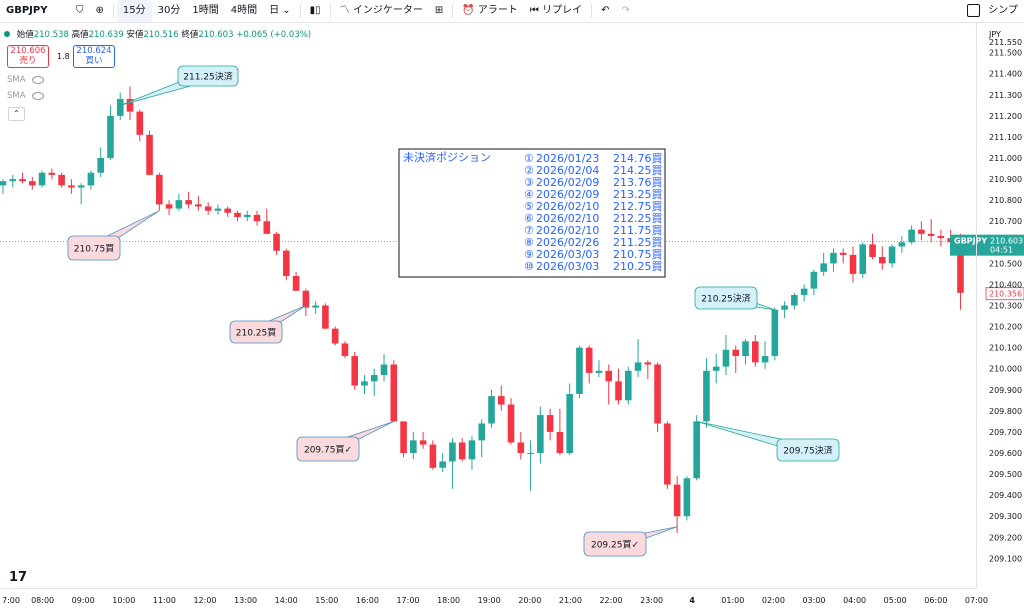 This screenshot has width=1024, height=610. I want to click on alert-button: ⏰ アラート, so click(490, 11).